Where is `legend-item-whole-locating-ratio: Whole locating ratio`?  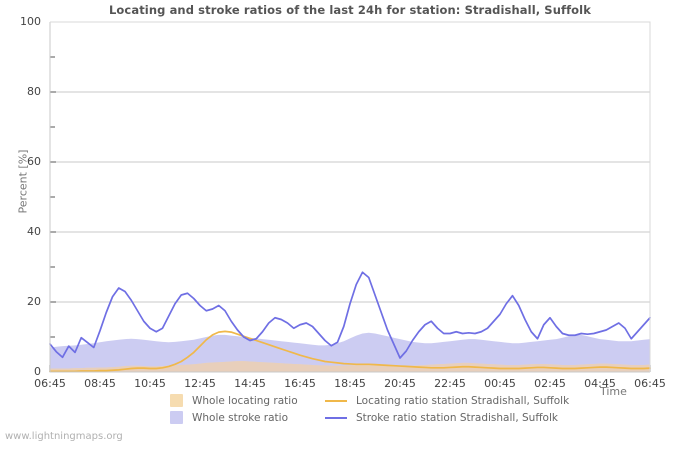
legend-item-whole-locating-ratio: Whole locating ratio is located at coordinates (247, 400).